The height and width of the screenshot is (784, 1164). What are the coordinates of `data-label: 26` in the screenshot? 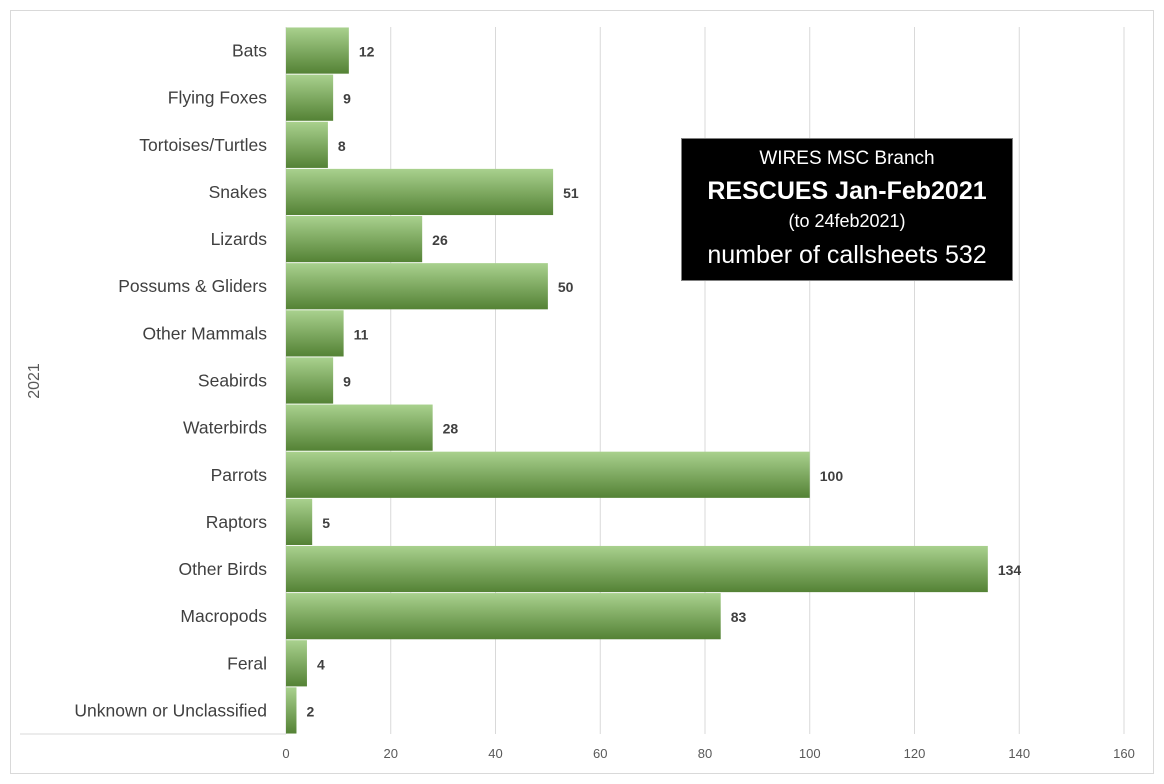 It's located at (440, 240).